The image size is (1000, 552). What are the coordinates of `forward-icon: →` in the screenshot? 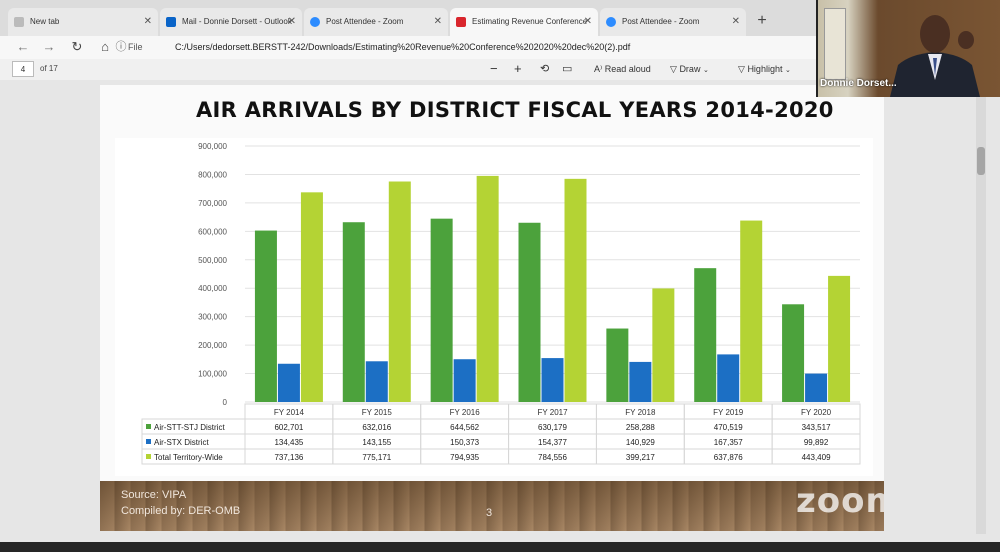 It's located at (49, 46).